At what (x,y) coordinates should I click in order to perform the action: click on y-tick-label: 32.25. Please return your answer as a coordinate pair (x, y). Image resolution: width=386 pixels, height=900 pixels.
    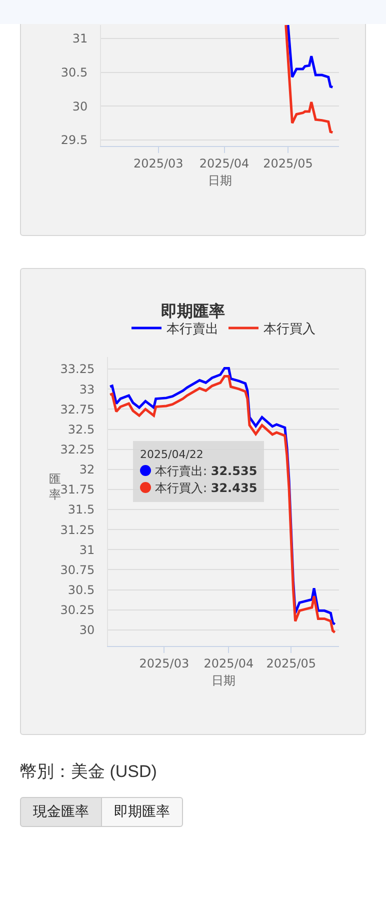
    Looking at the image, I should click on (77, 449).